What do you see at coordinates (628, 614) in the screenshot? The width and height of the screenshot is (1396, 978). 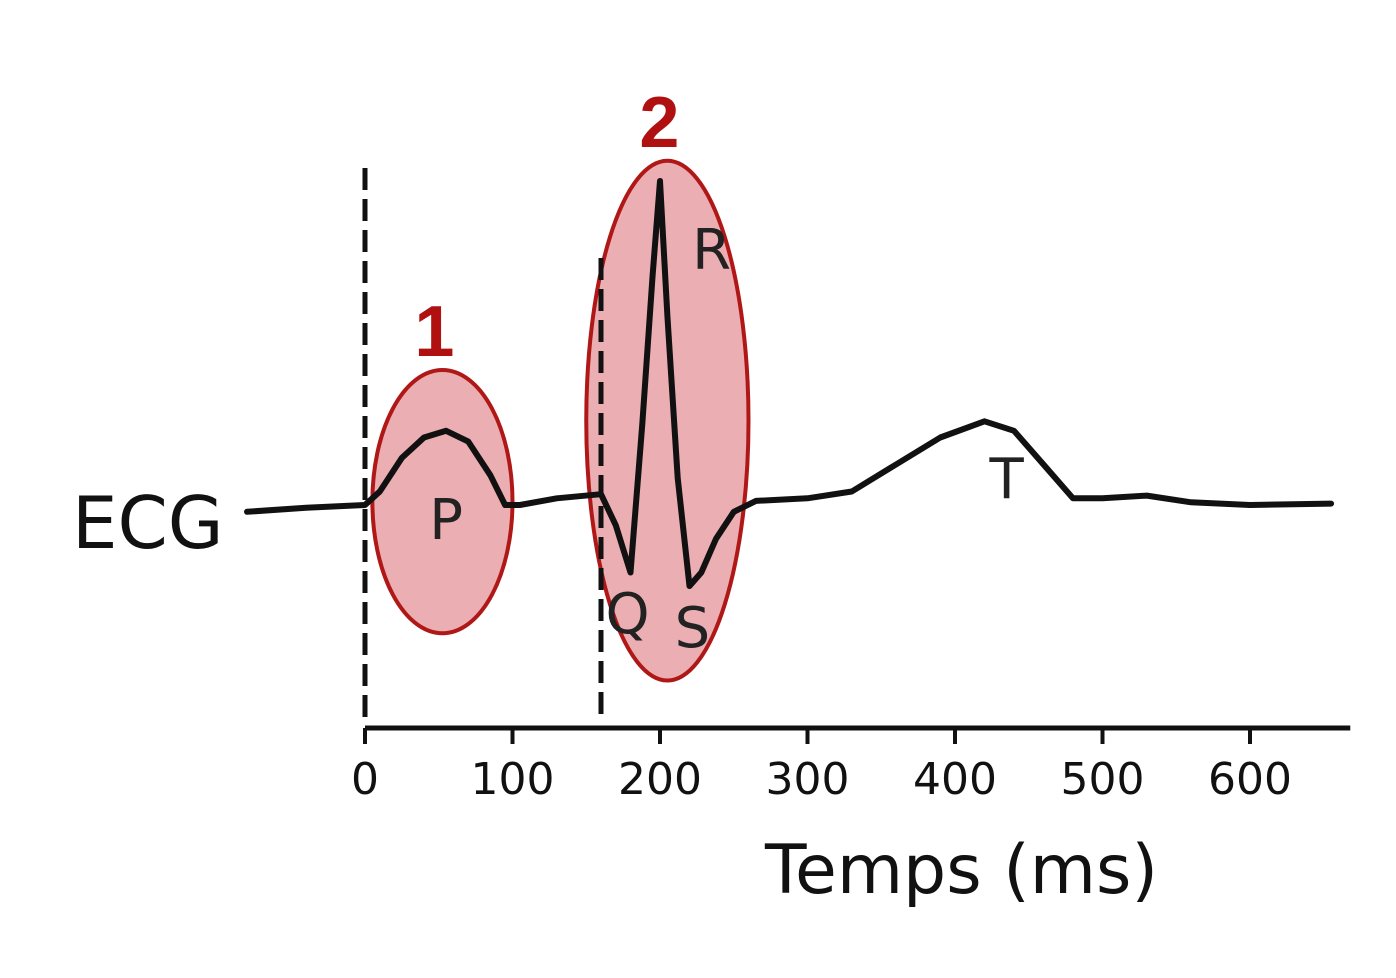 I see `wave-label-q: Q` at bounding box center [628, 614].